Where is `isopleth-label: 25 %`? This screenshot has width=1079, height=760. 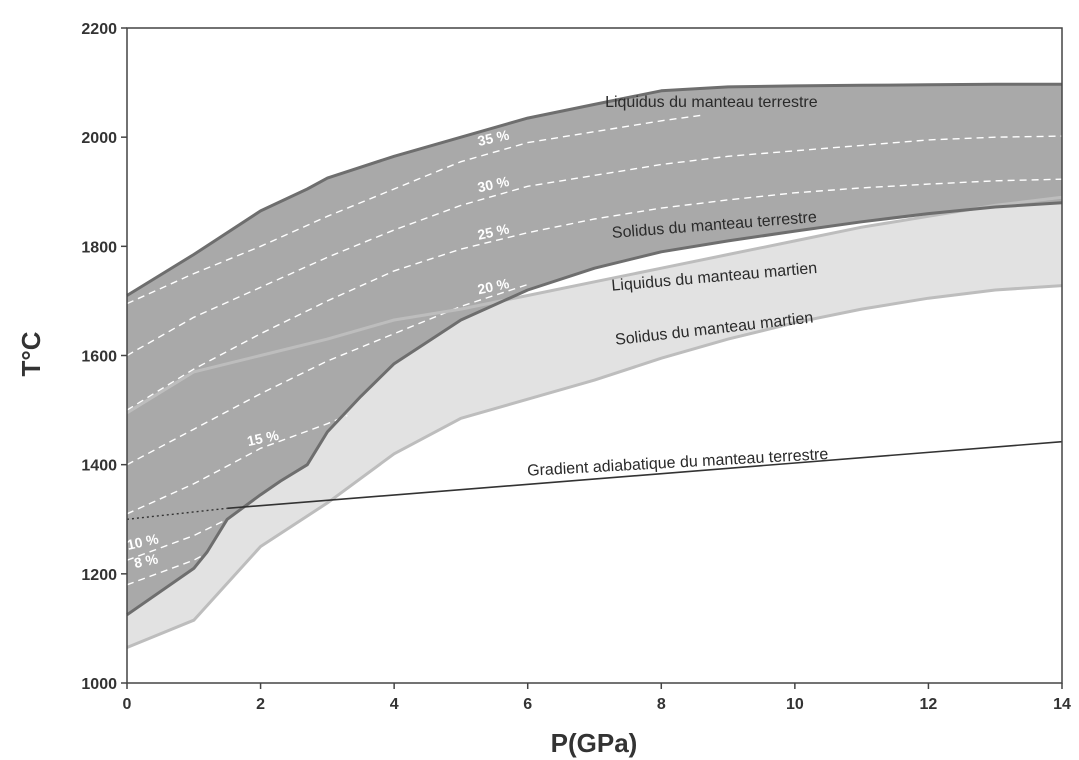
isopleth-label: 25 % is located at coordinates (493, 231).